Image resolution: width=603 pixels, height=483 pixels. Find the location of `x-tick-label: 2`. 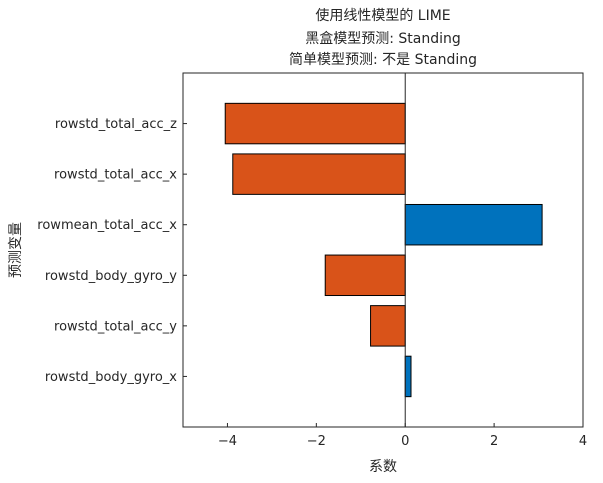

x-tick-label: 2 is located at coordinates (494, 441).